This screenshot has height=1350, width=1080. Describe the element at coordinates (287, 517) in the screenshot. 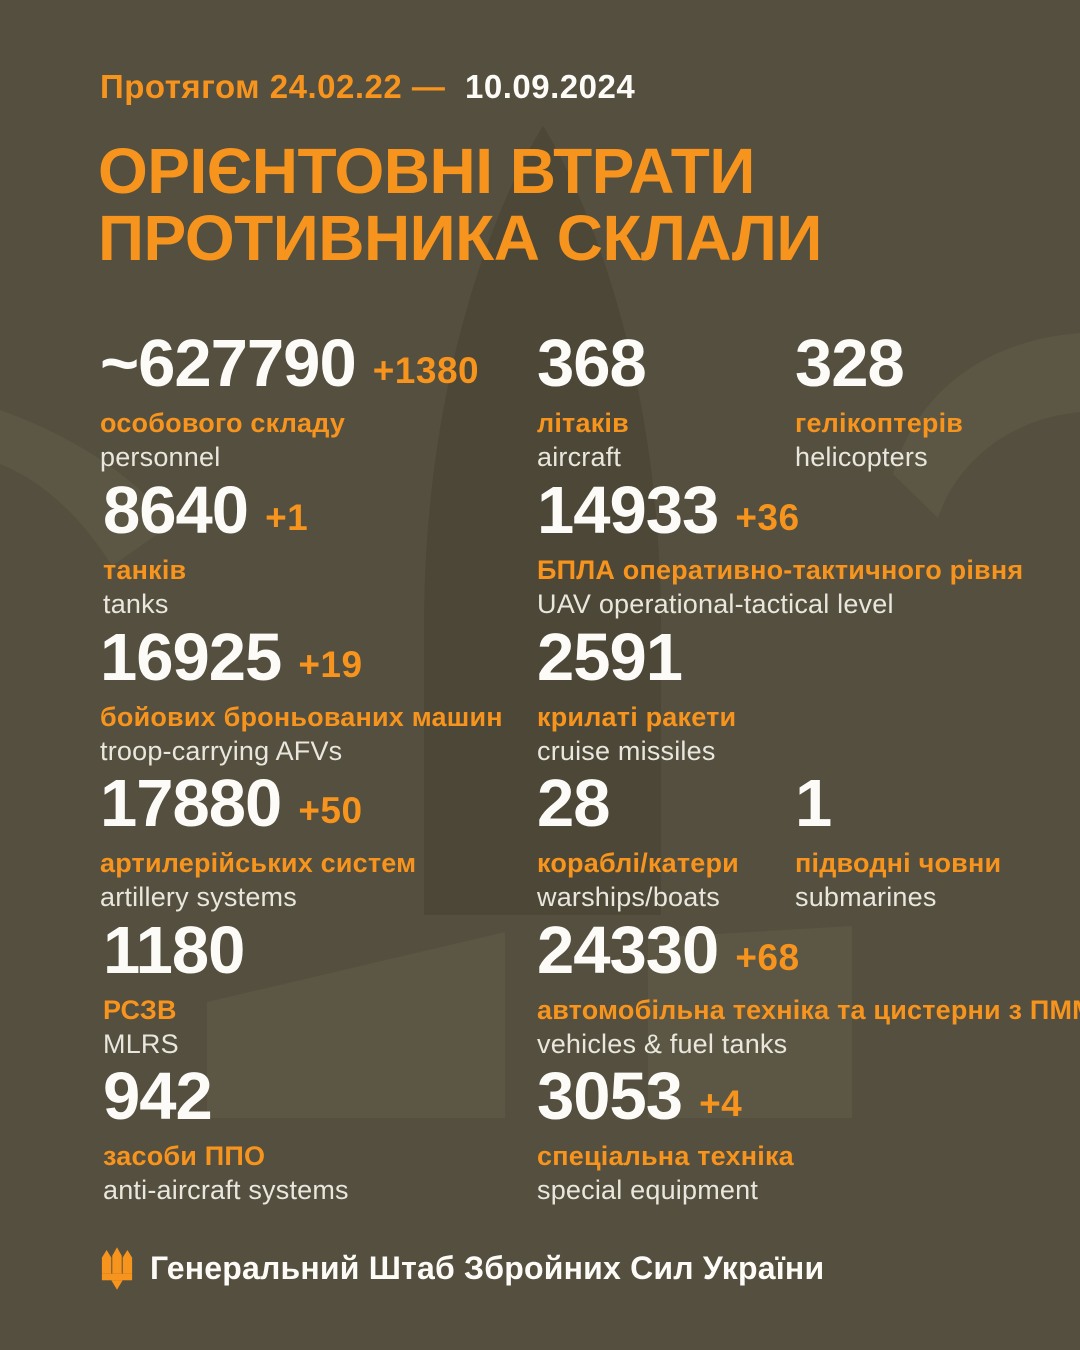

I see `stat-delta: +1` at that location.